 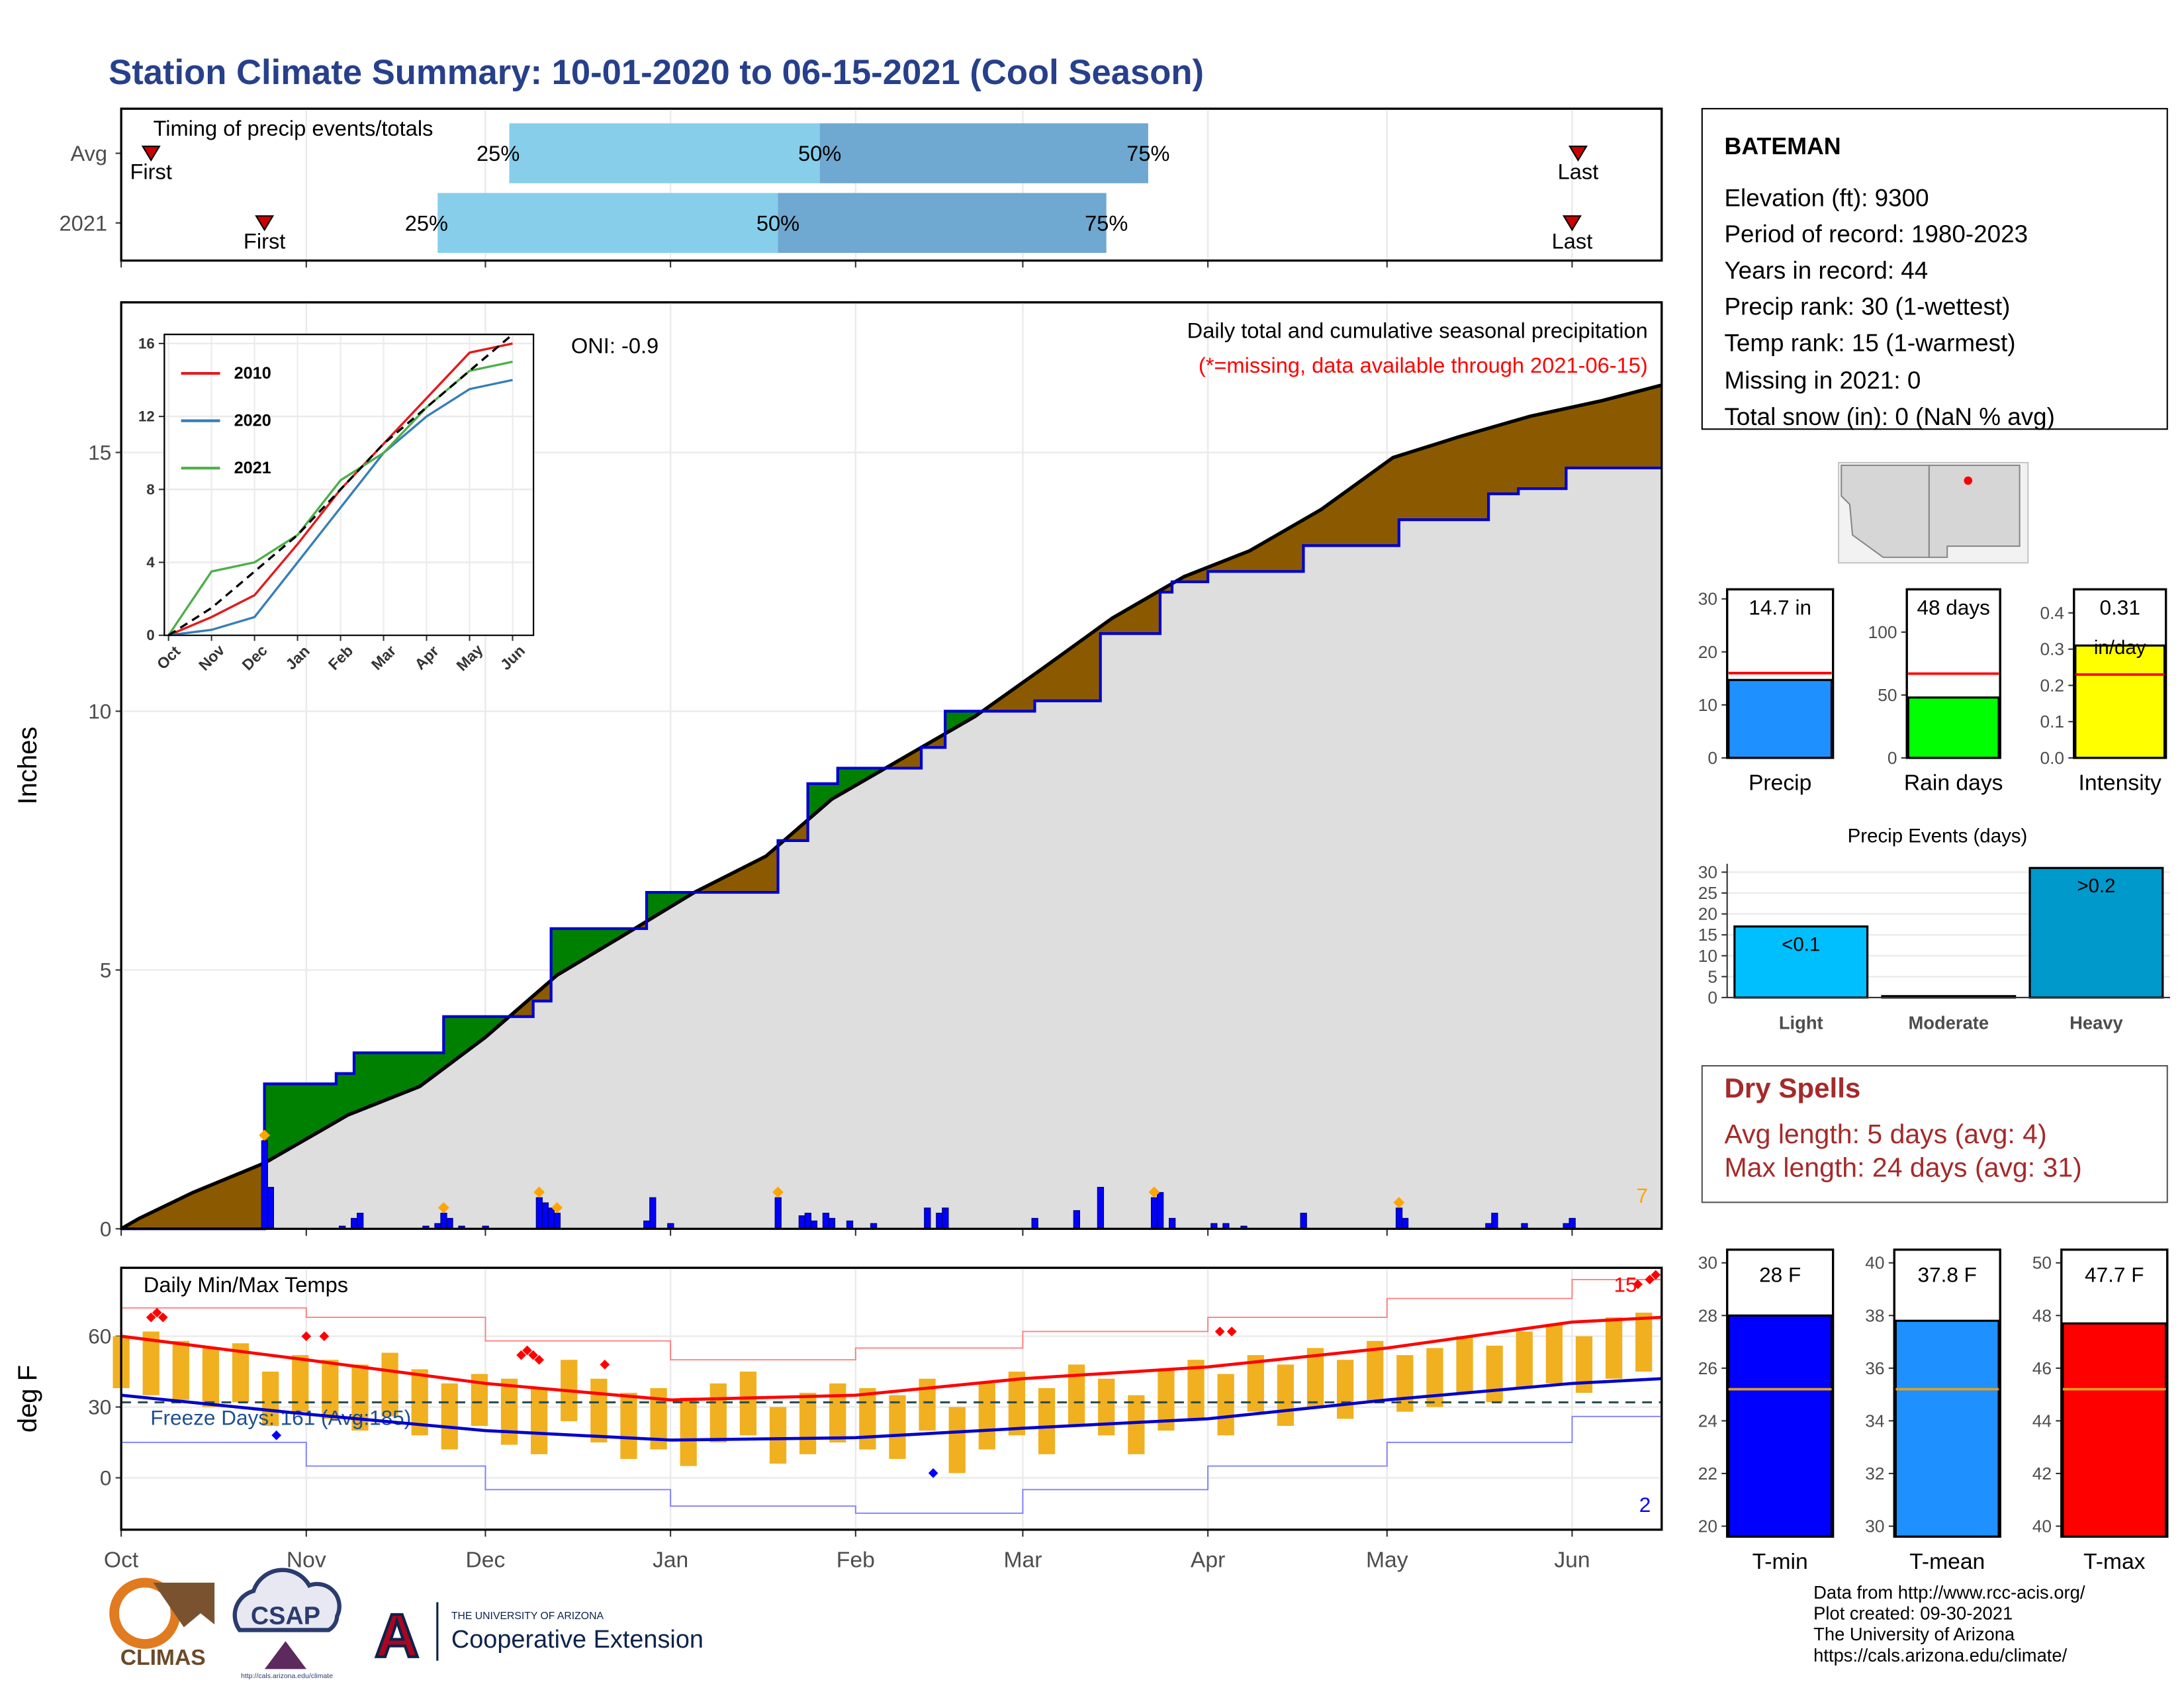 I want to click on y-tick-label: 42, so click(x=2042, y=1473).